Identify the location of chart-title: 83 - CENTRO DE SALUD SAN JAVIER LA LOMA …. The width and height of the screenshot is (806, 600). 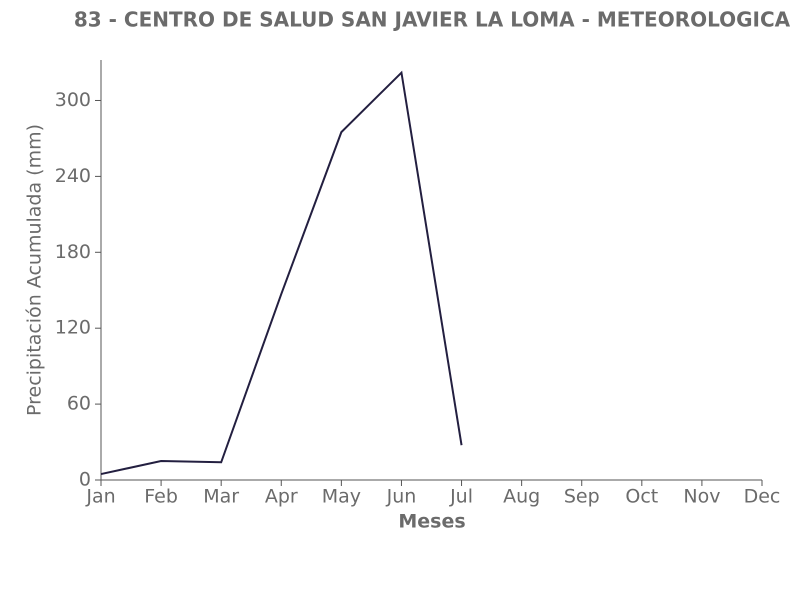
(432, 20).